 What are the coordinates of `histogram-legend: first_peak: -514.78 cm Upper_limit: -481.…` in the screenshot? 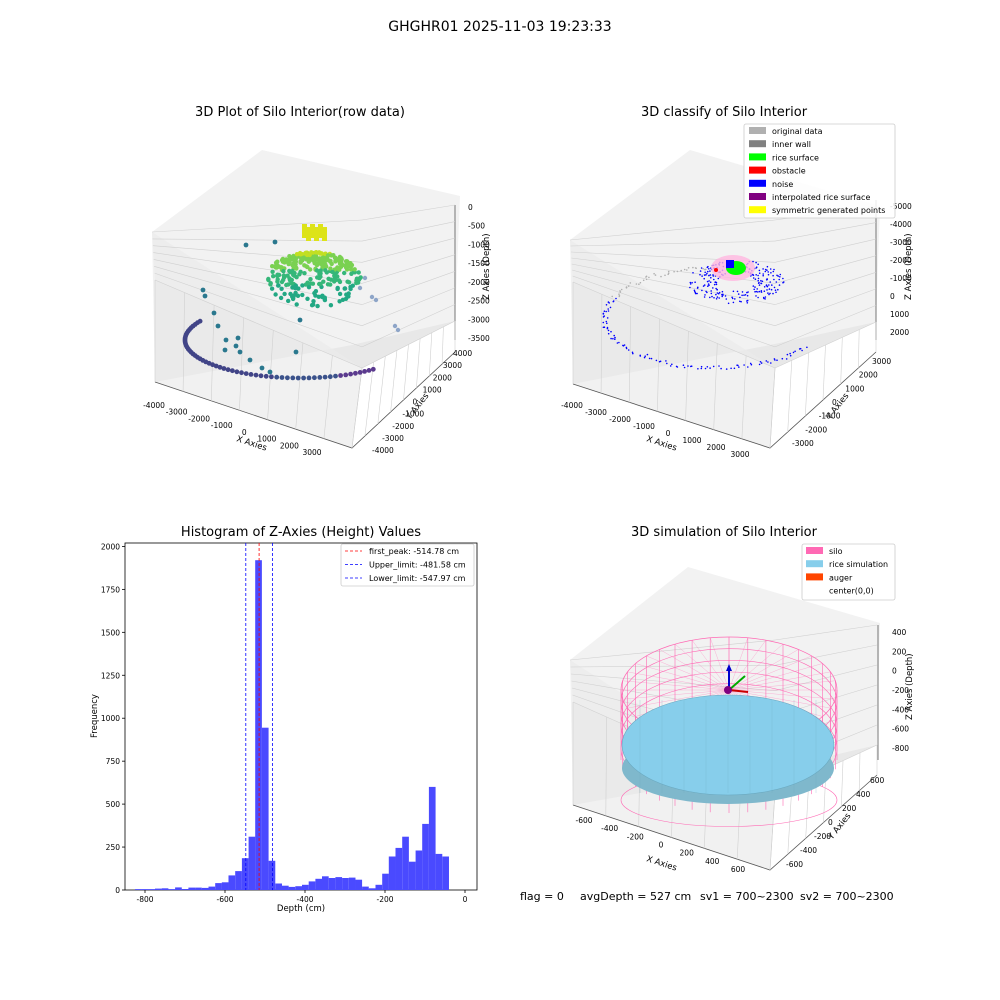 It's located at (405, 565).